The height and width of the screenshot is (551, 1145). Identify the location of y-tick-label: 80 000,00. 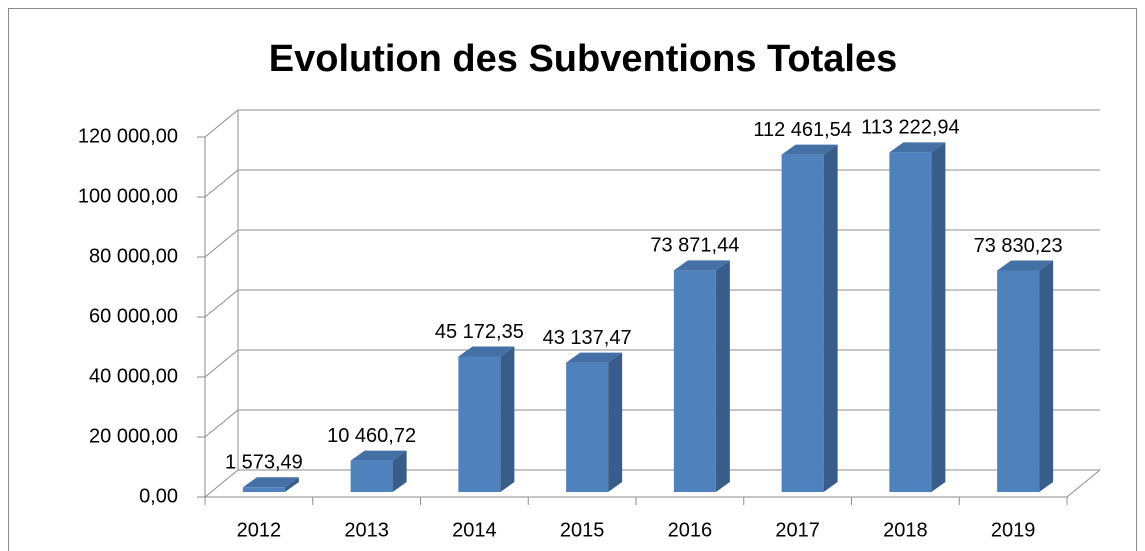
(133, 256).